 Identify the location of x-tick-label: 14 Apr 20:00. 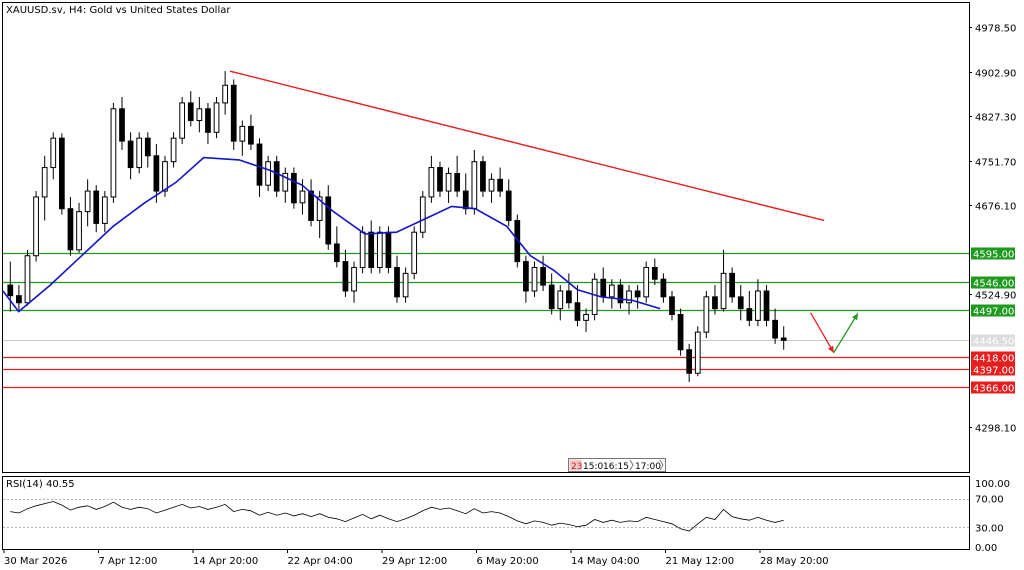
(225, 561).